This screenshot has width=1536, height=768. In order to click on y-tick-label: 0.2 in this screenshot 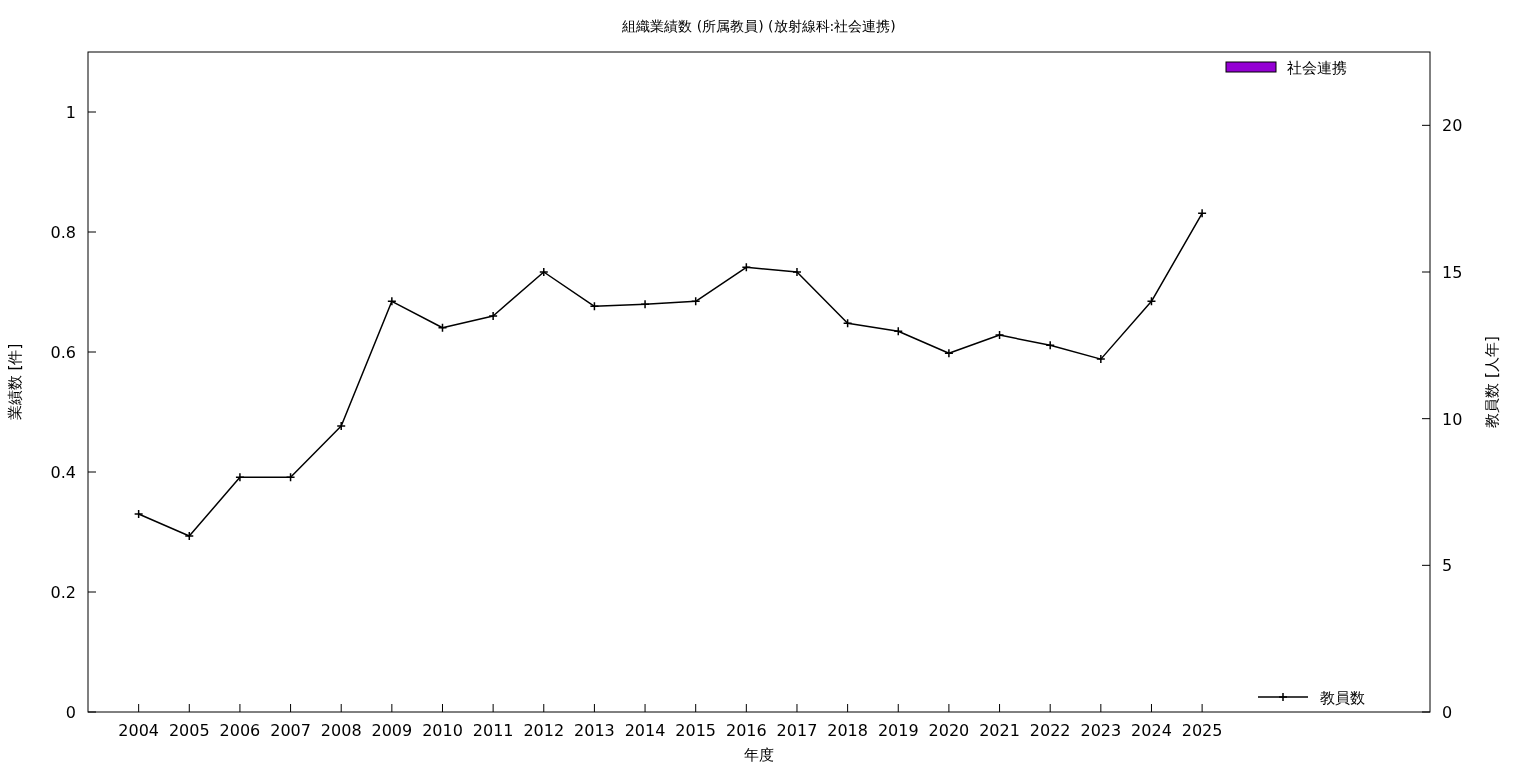, I will do `click(63, 592)`.